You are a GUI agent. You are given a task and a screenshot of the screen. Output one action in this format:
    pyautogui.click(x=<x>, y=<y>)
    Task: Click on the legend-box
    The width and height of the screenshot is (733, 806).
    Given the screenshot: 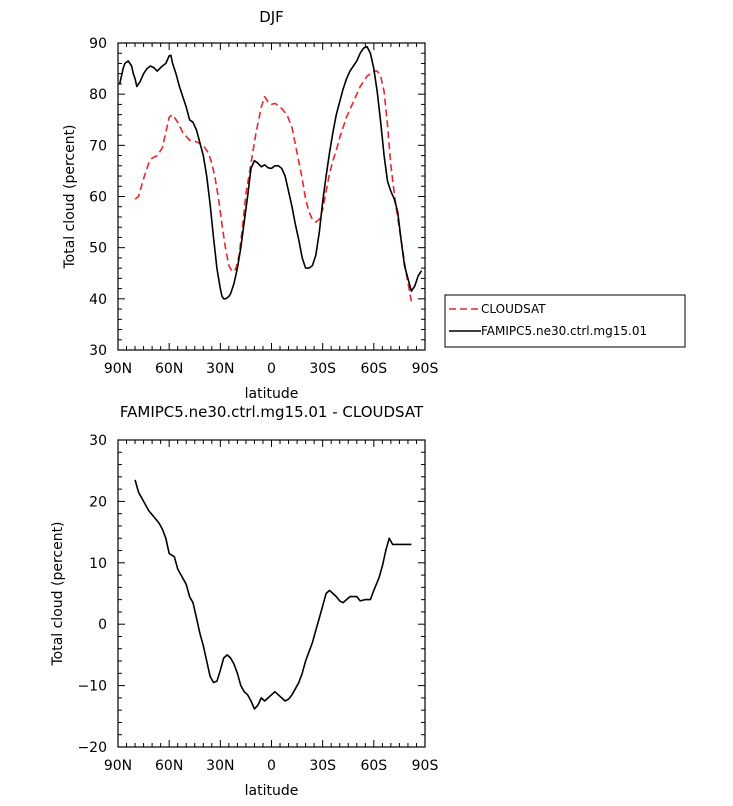 What is the action you would take?
    pyautogui.click(x=565, y=321)
    